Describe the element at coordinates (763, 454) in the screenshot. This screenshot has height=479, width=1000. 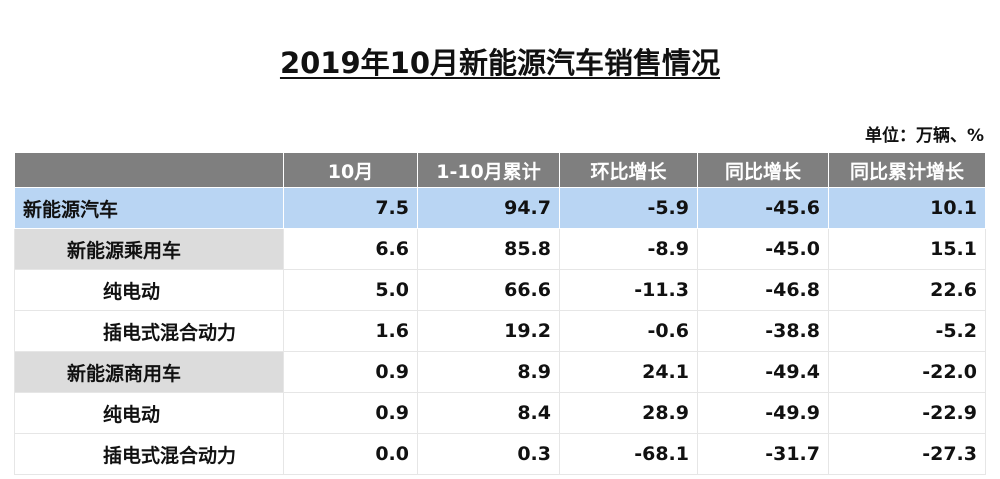
I see `value-cell: -31.7` at that location.